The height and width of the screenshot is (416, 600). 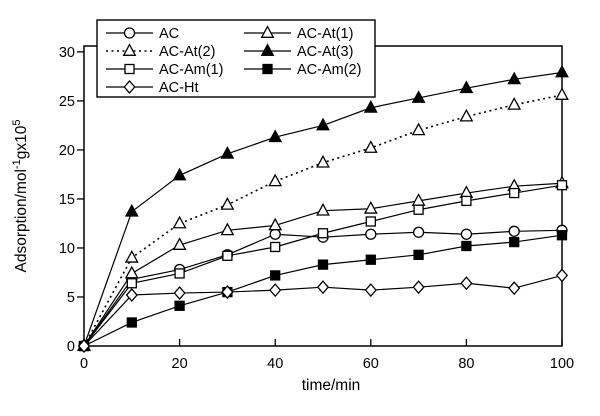 I want to click on legend-label-AC-At(1): AC-At(1), so click(x=325, y=34).